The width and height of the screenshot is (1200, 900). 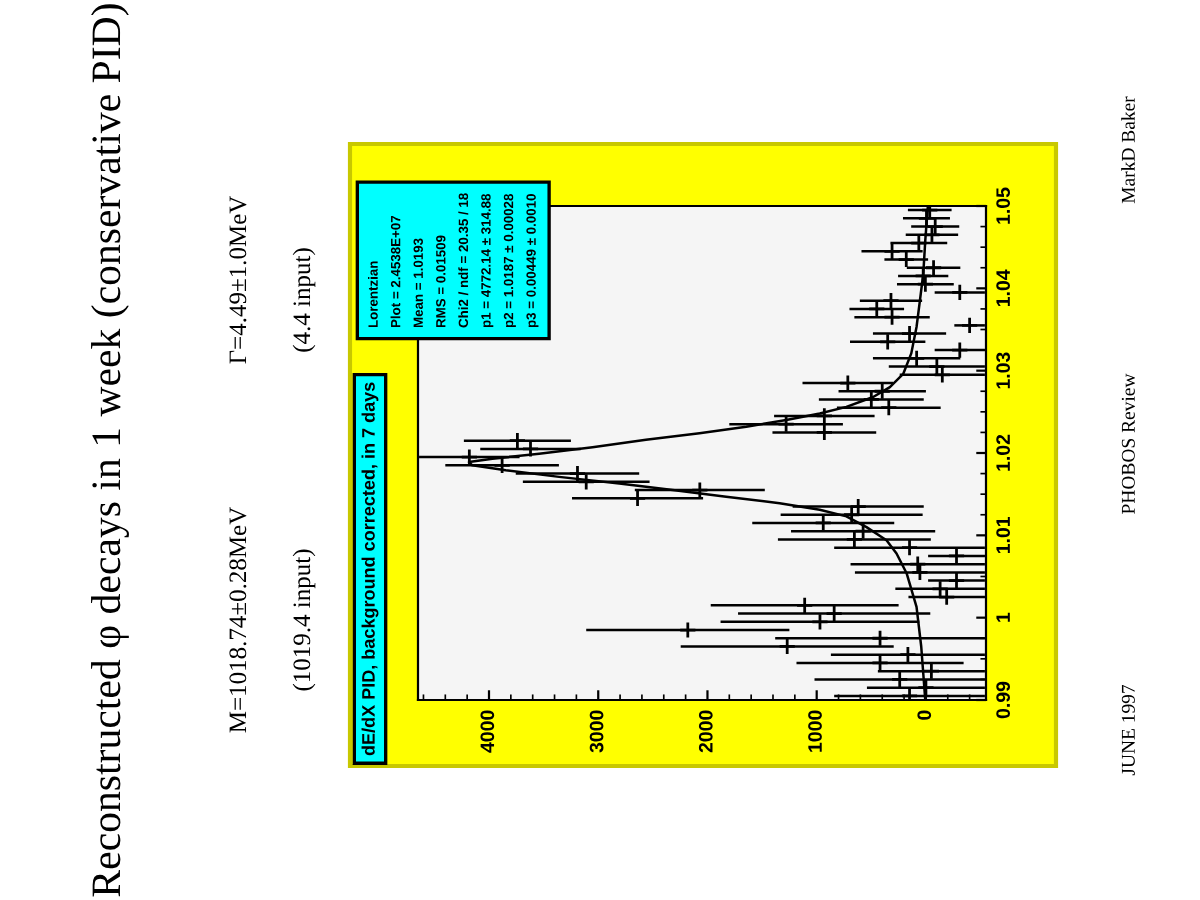 I want to click on text: JUNE 1997, so click(x=1128, y=730).